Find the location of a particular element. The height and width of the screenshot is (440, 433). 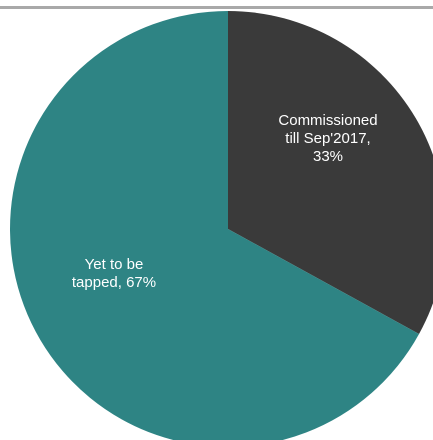

slice-label-line: tapped, 67% is located at coordinates (114, 282).